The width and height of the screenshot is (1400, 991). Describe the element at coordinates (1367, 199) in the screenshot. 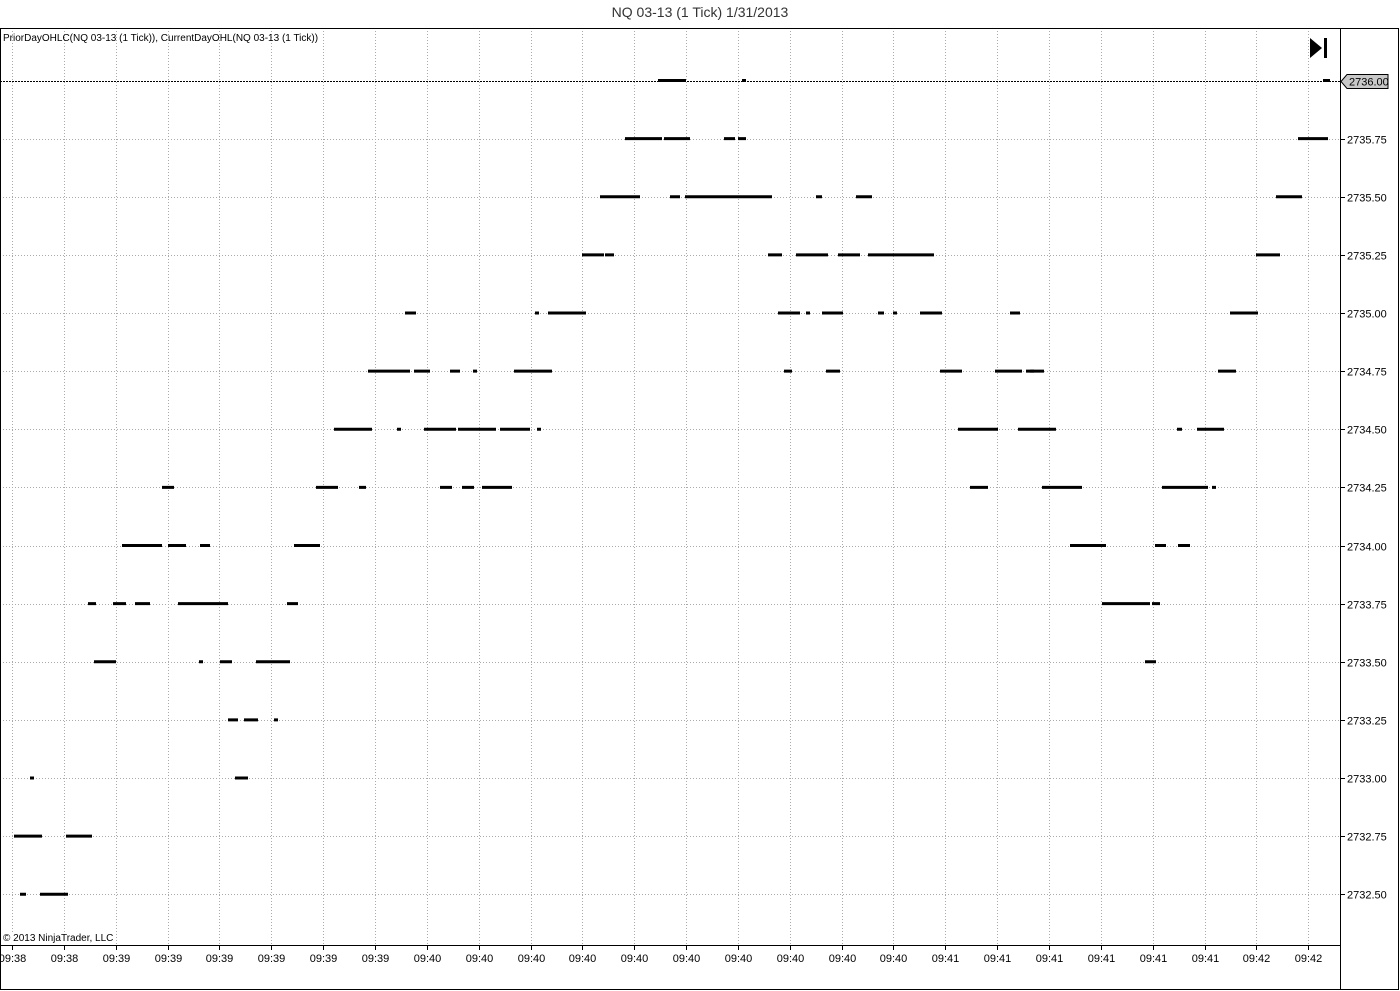

I see `y-tick-label: 2735.50` at that location.